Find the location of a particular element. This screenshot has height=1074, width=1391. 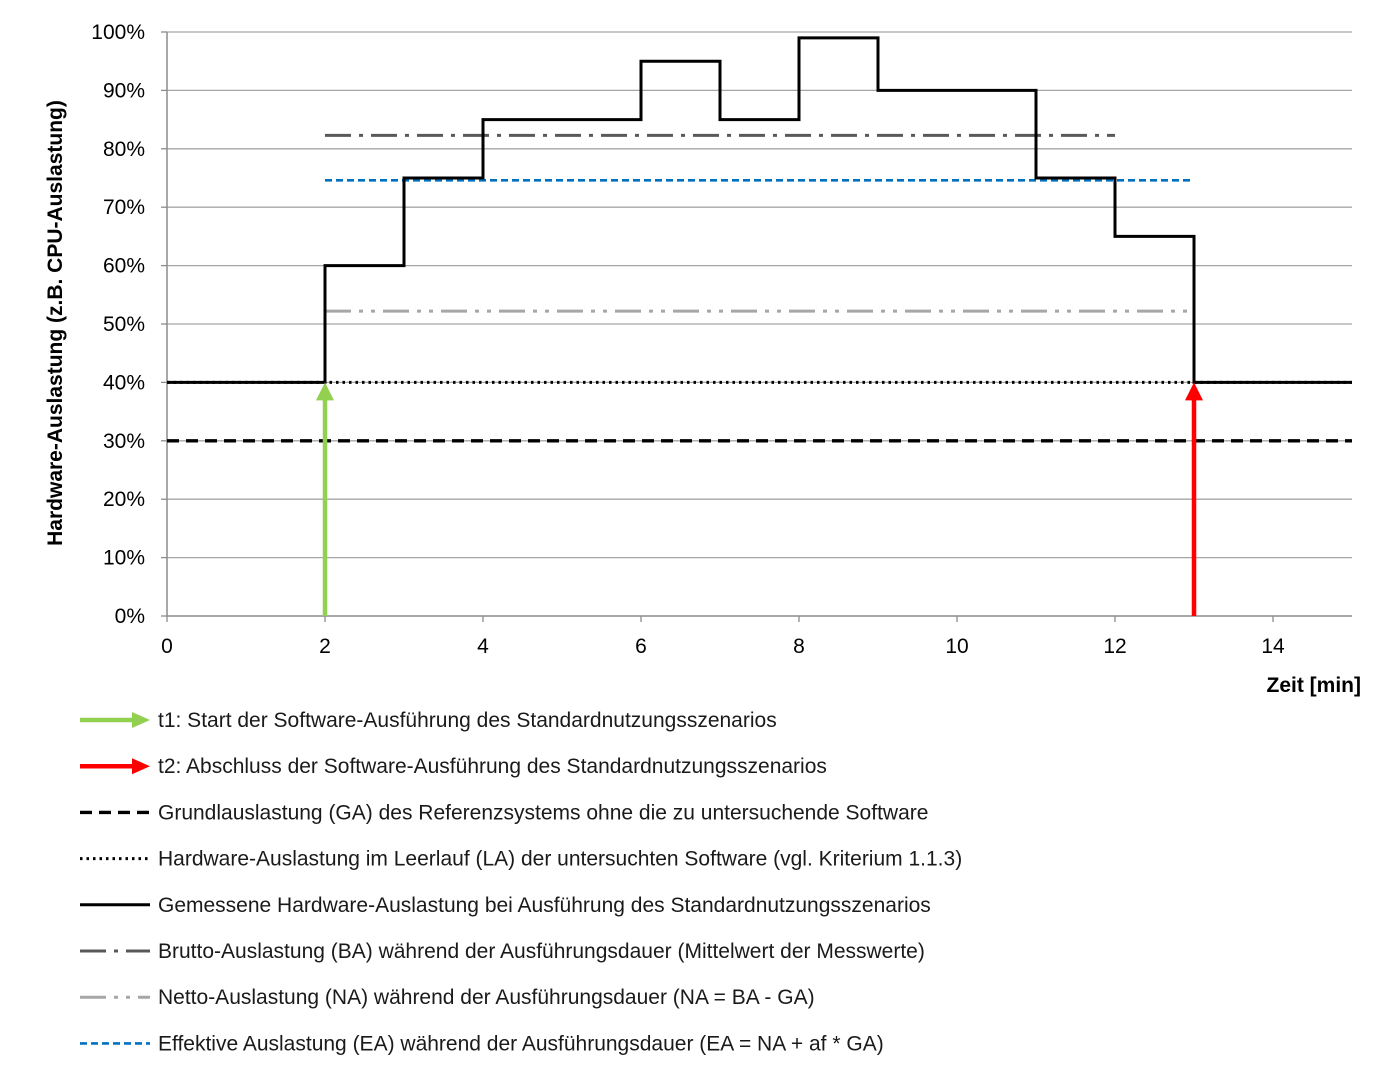

x-tick-label: 0 is located at coordinates (167, 646).